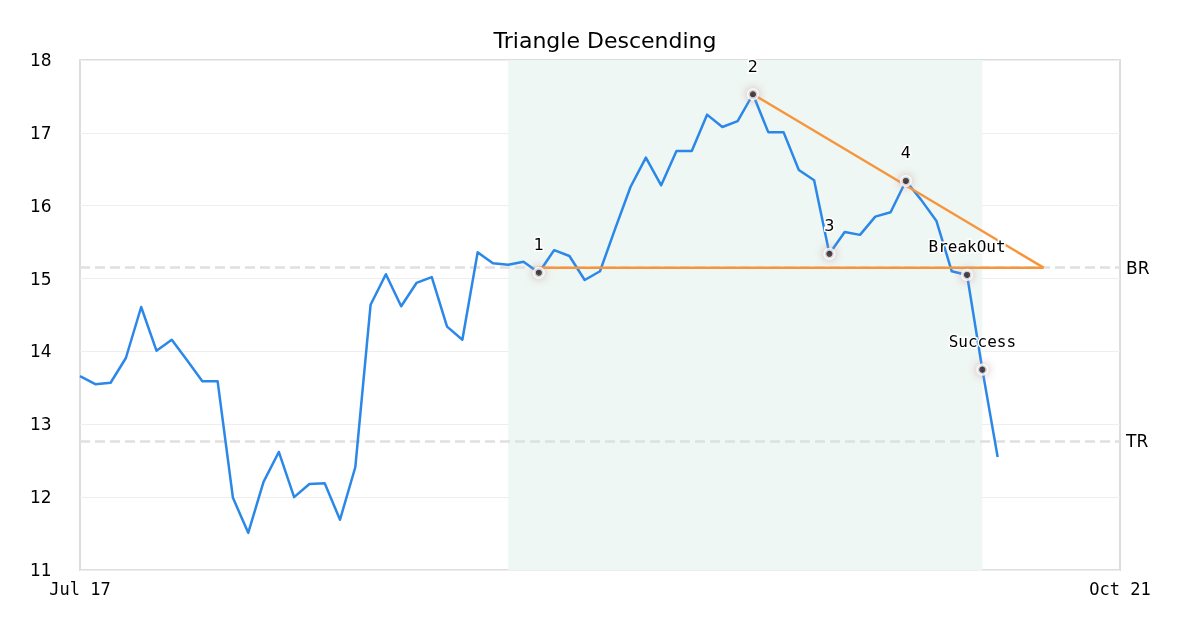  What do you see at coordinates (1137, 441) in the screenshot?
I see `ref-line-label: TR` at bounding box center [1137, 441].